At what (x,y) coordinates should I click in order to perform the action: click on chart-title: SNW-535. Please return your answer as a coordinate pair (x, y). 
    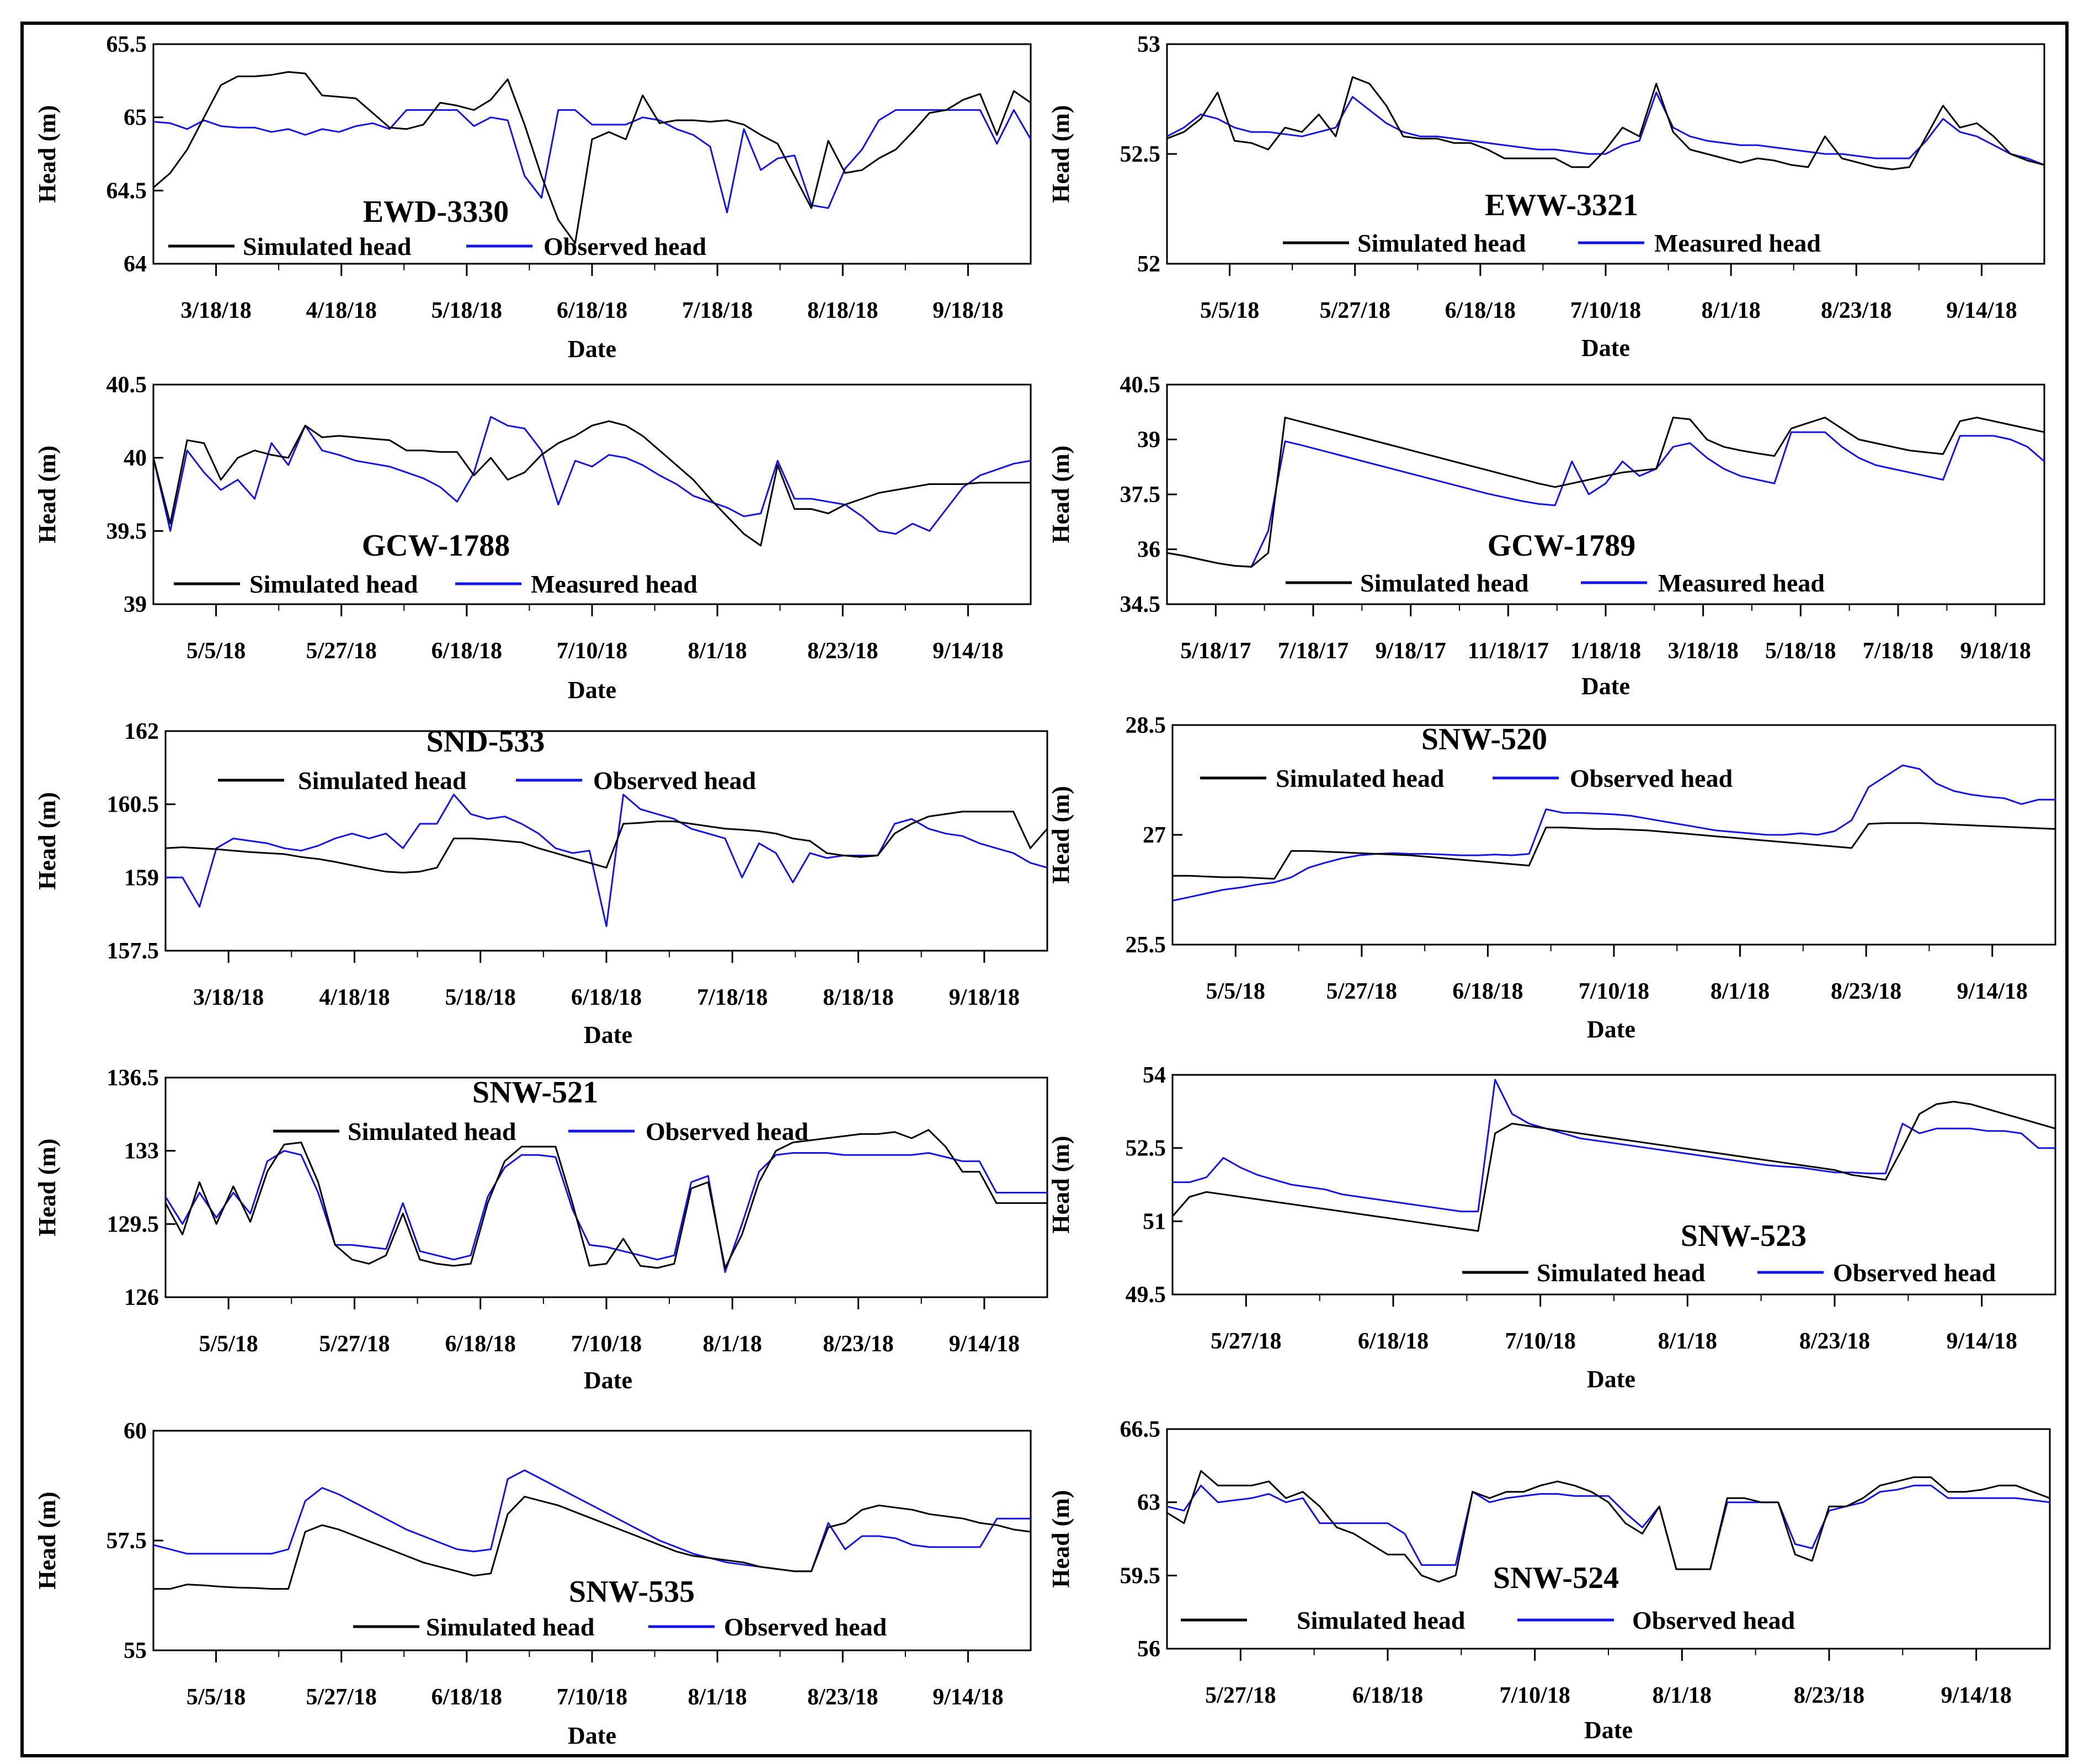
    Looking at the image, I should click on (632, 1592).